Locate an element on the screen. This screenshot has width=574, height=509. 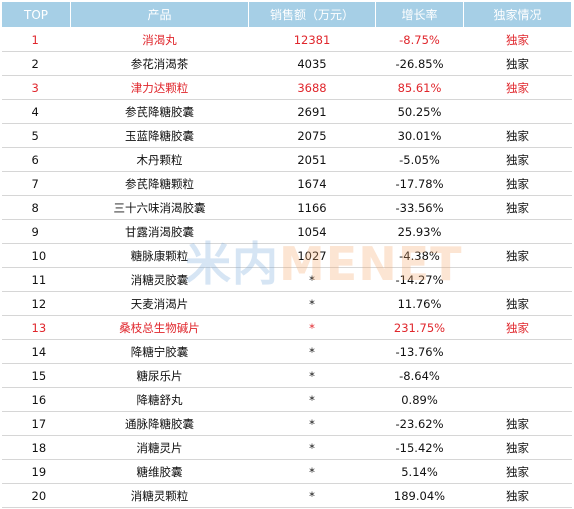
cell-growth: 5.14% is located at coordinates (419, 471).